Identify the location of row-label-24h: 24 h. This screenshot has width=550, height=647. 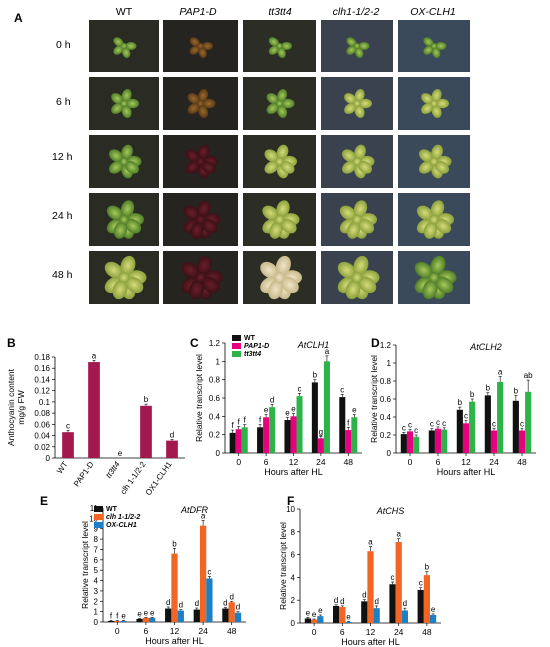
(62, 216).